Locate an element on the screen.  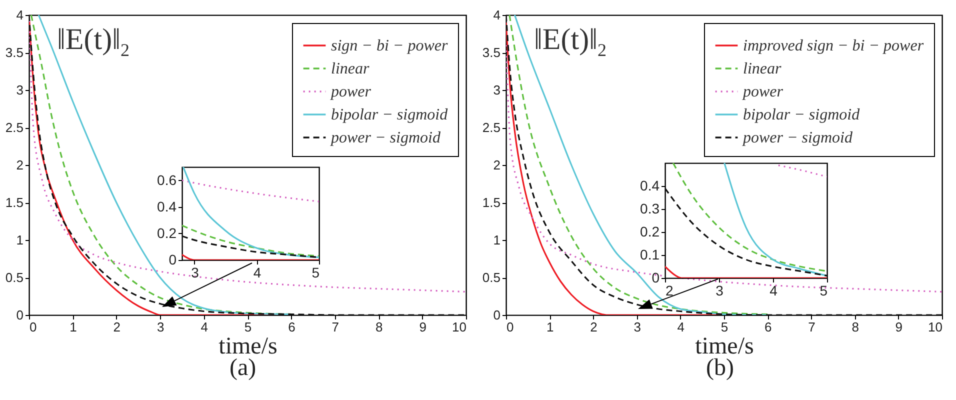
y-tick-label: 0.1 is located at coordinates (650, 254).